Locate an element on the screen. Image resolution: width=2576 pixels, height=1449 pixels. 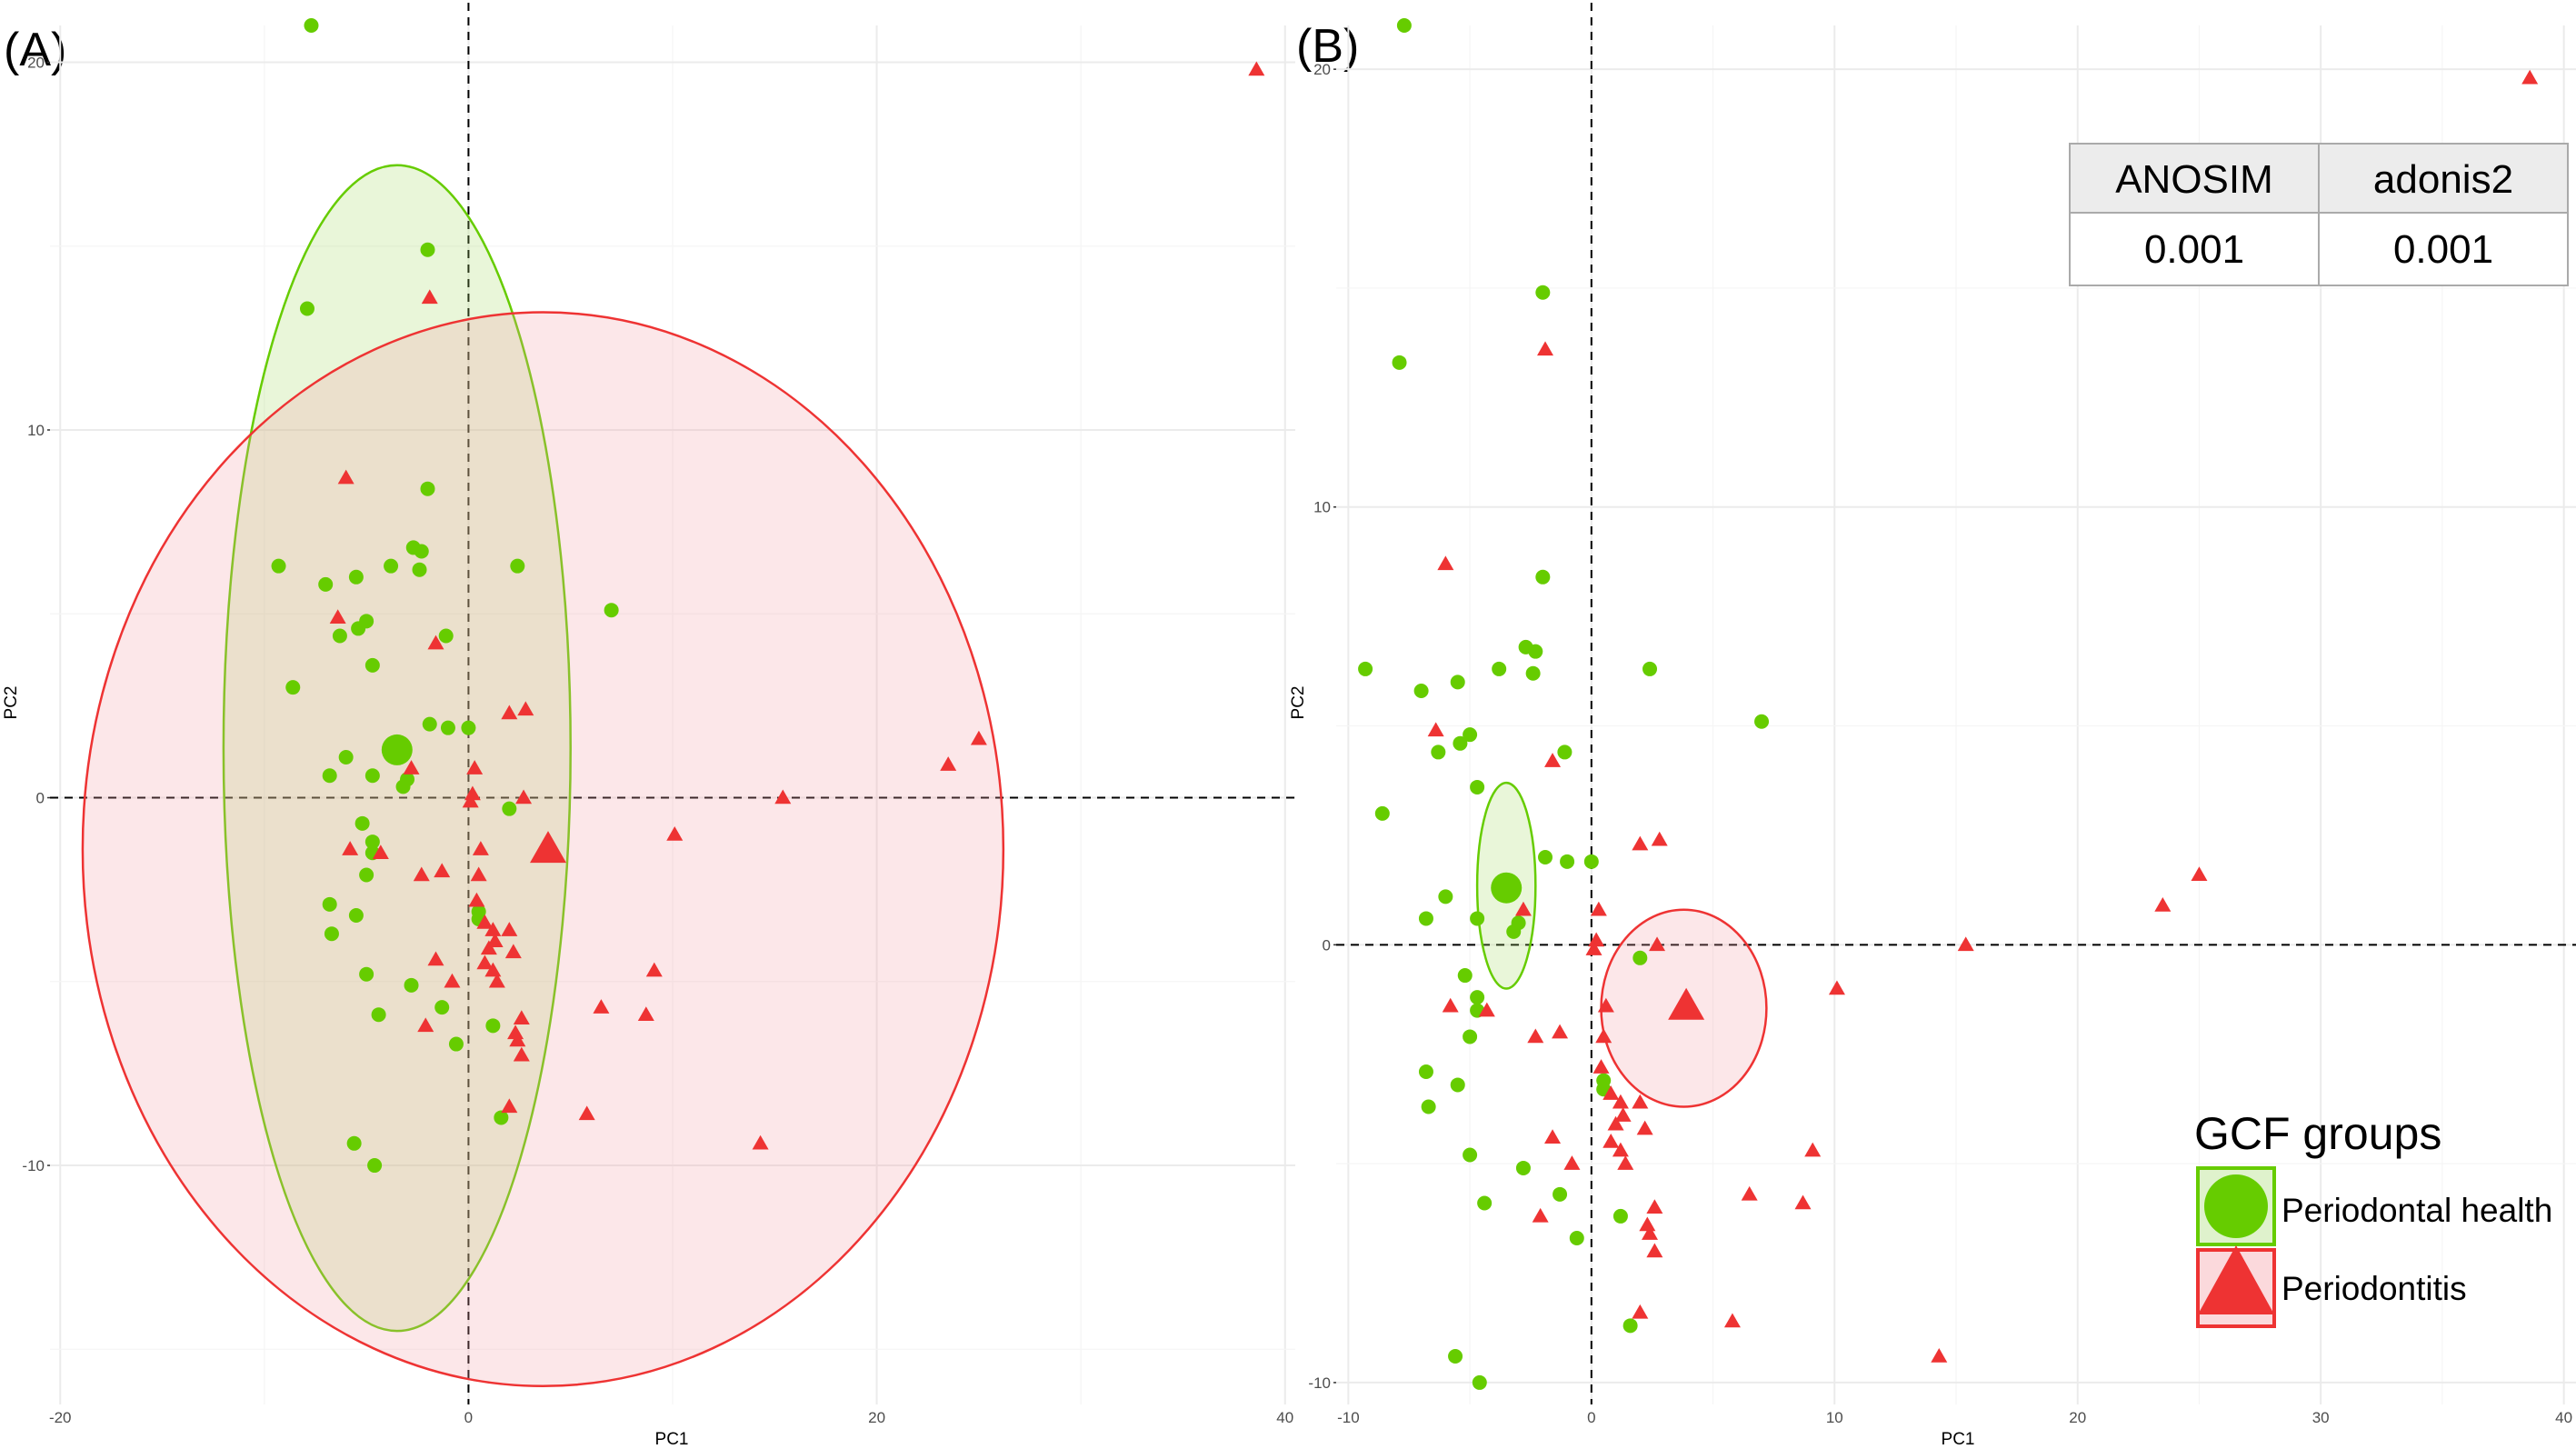
legend-circle-icon is located at coordinates (2236, 1206).